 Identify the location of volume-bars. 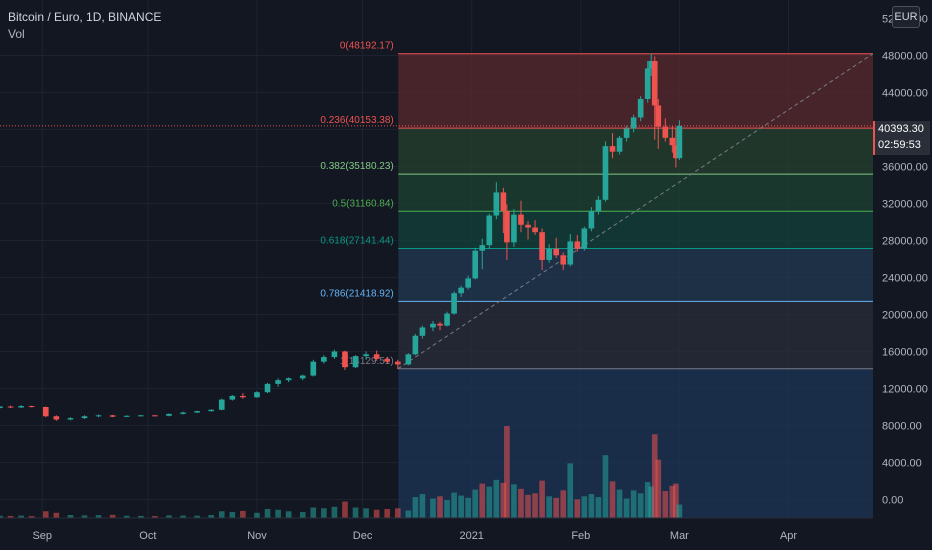
(341, 472).